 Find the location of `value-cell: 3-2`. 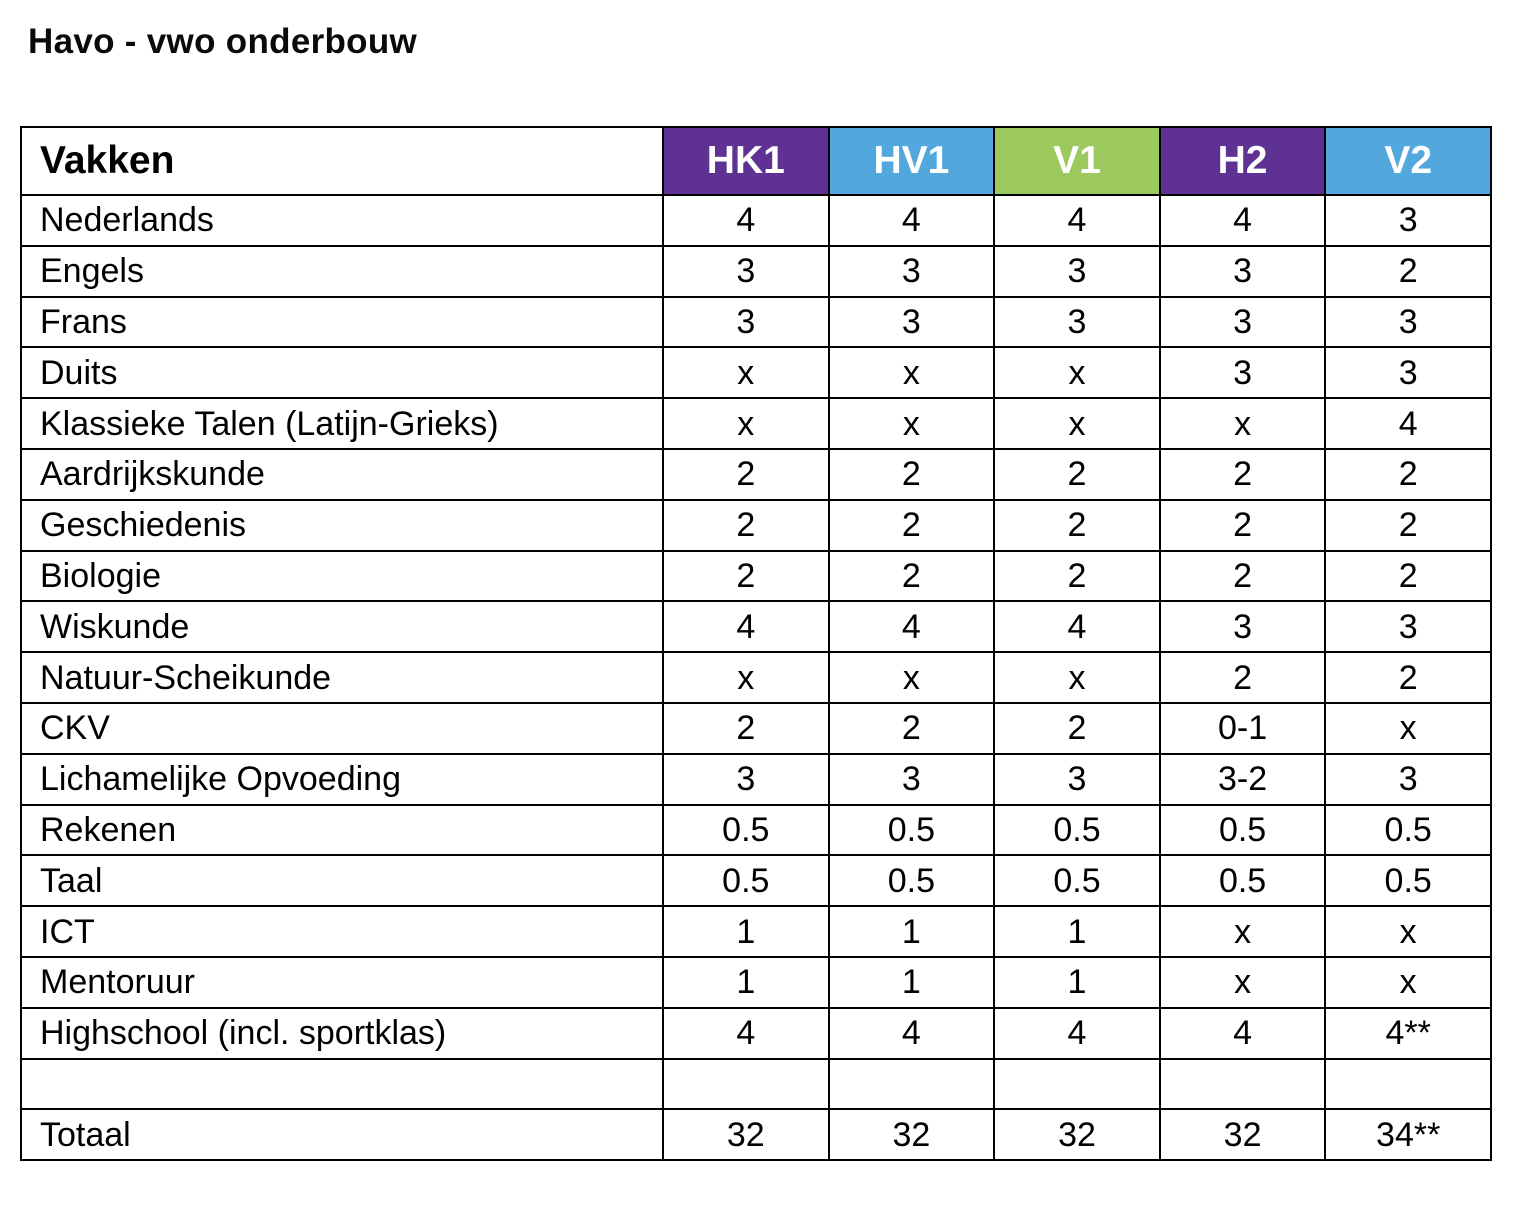

value-cell: 3-2 is located at coordinates (1242, 779).